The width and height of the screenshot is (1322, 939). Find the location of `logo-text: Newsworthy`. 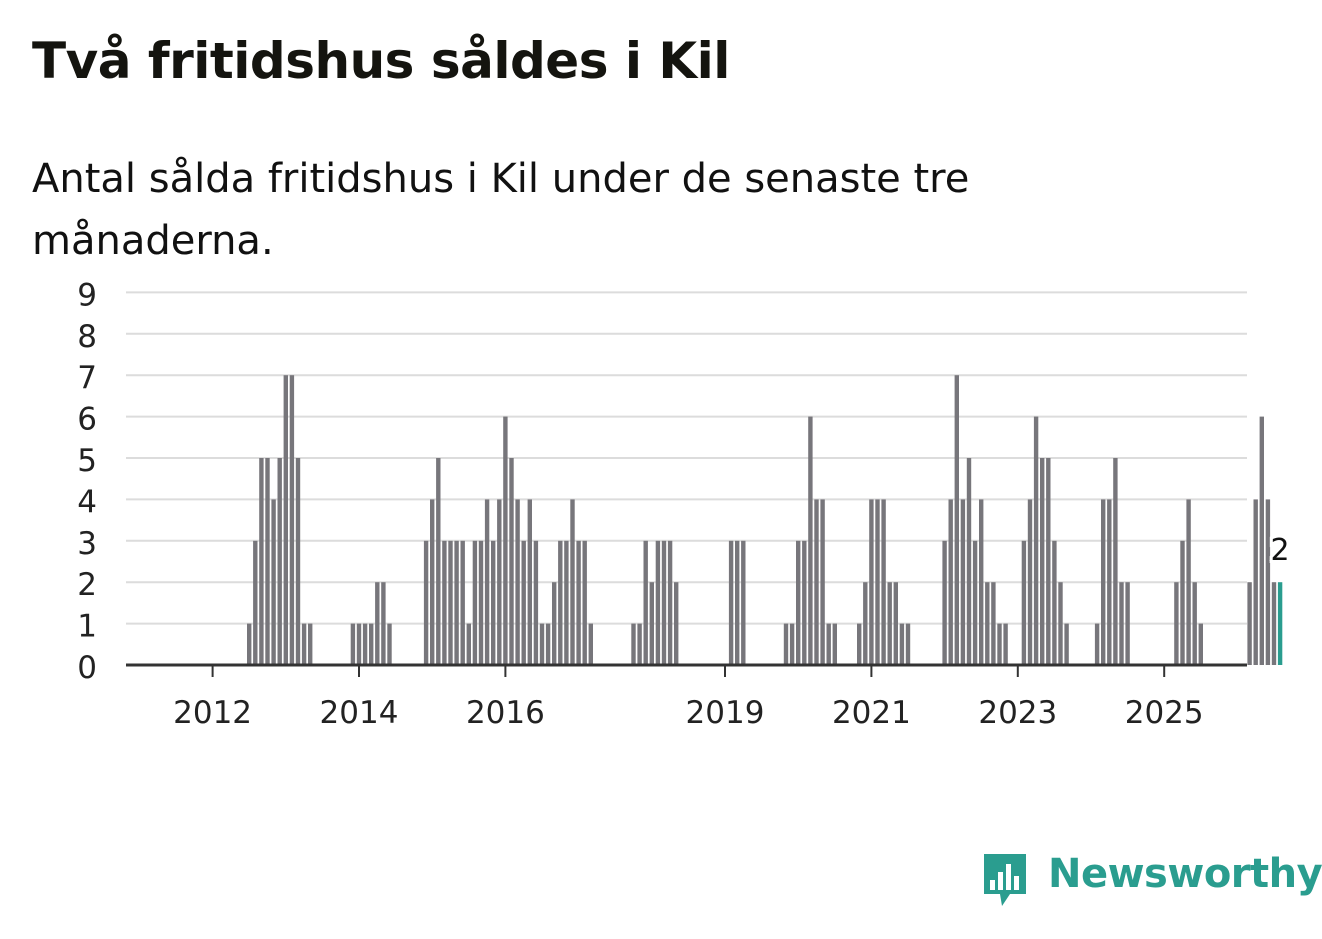

logo-text: Newsworthy is located at coordinates (1185, 874).